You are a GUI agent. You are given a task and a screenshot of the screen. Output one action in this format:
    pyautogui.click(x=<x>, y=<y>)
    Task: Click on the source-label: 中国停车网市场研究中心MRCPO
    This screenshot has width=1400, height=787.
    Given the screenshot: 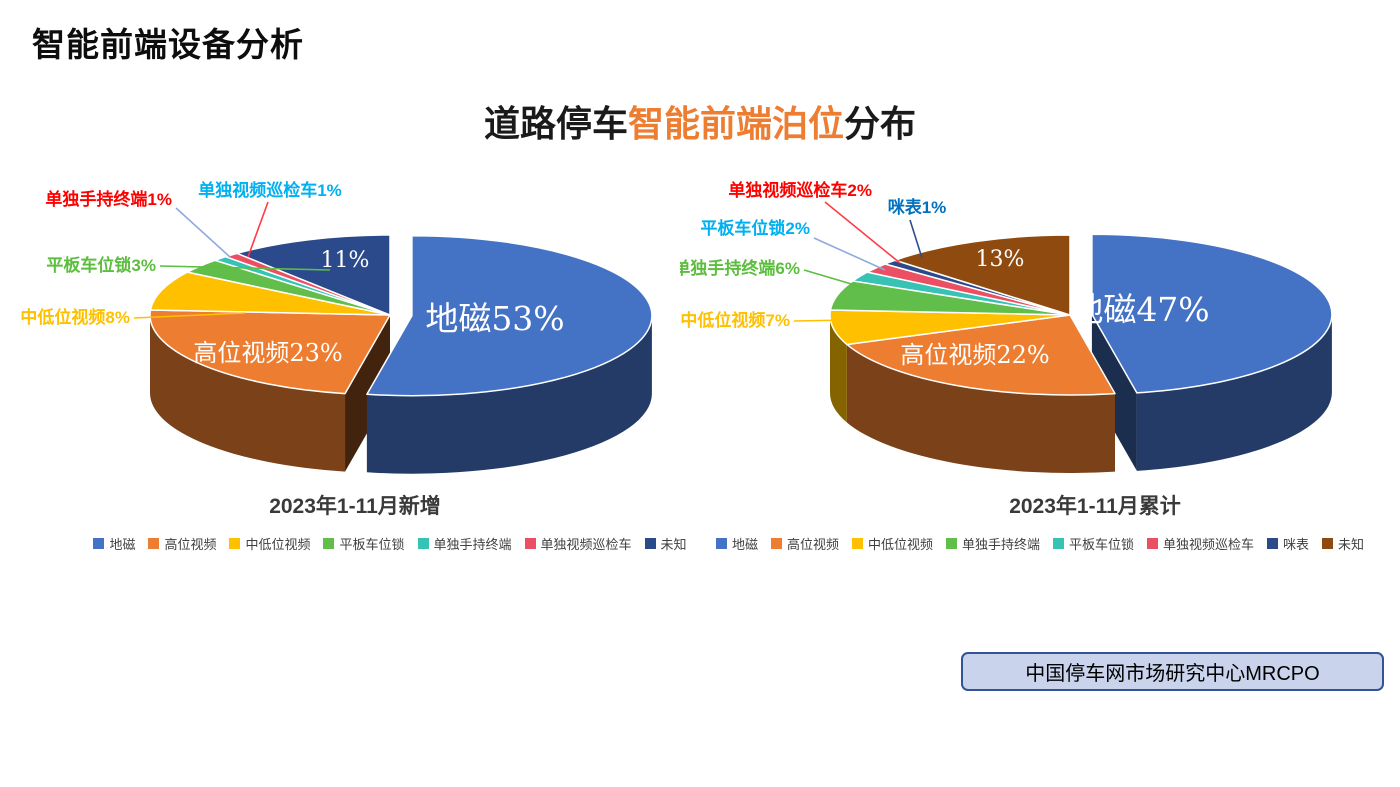 What is the action you would take?
    pyautogui.click(x=1172, y=674)
    